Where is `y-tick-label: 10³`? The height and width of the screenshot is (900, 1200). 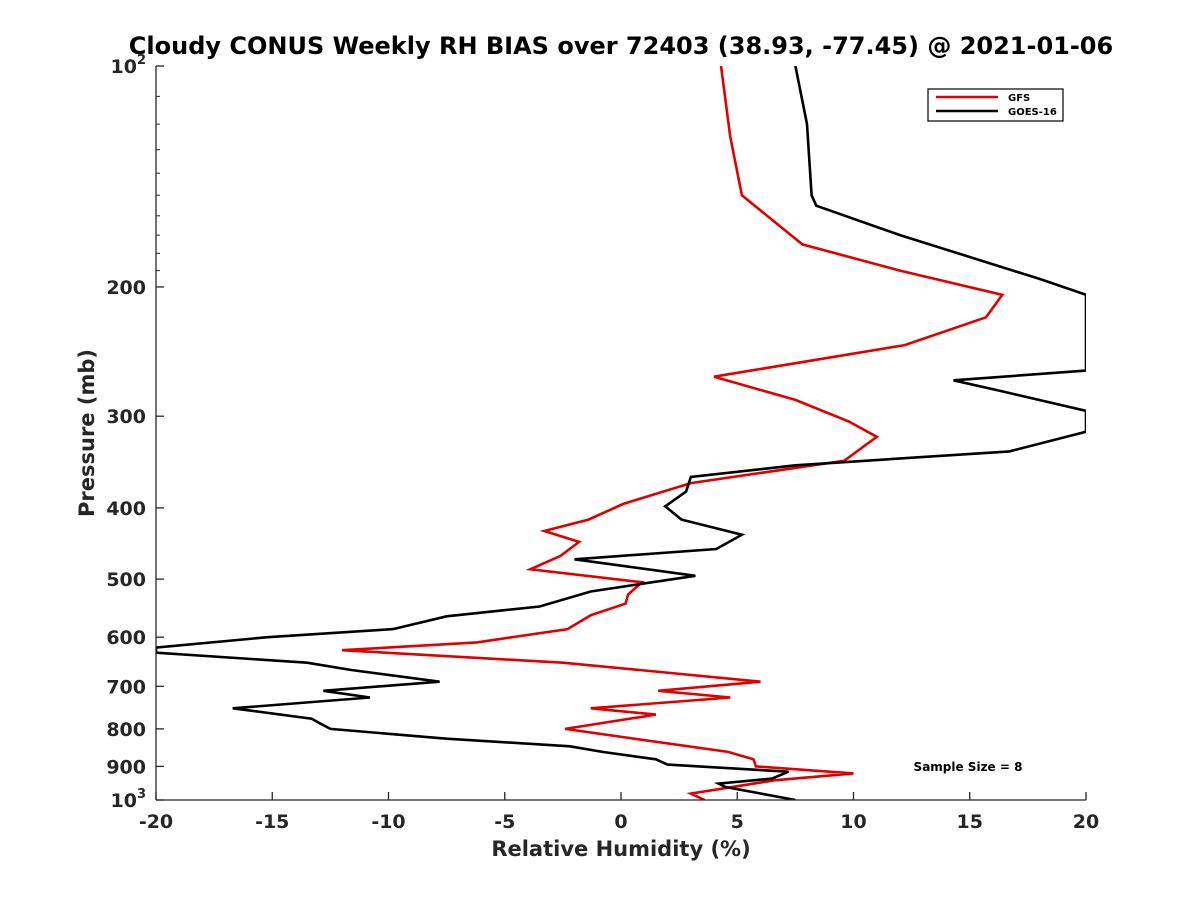 y-tick-label: 10³ is located at coordinates (129, 799).